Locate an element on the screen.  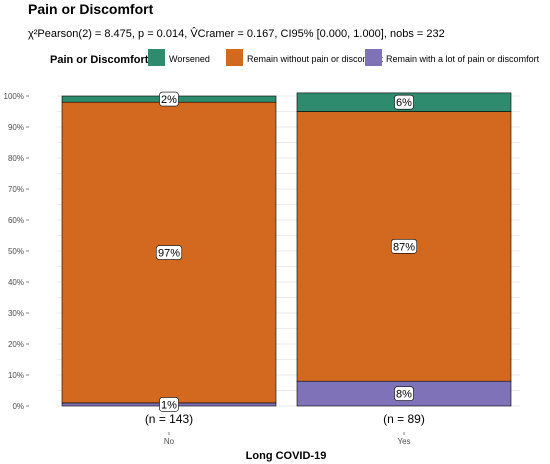
y-tick-label: 100% is located at coordinates (14, 96).